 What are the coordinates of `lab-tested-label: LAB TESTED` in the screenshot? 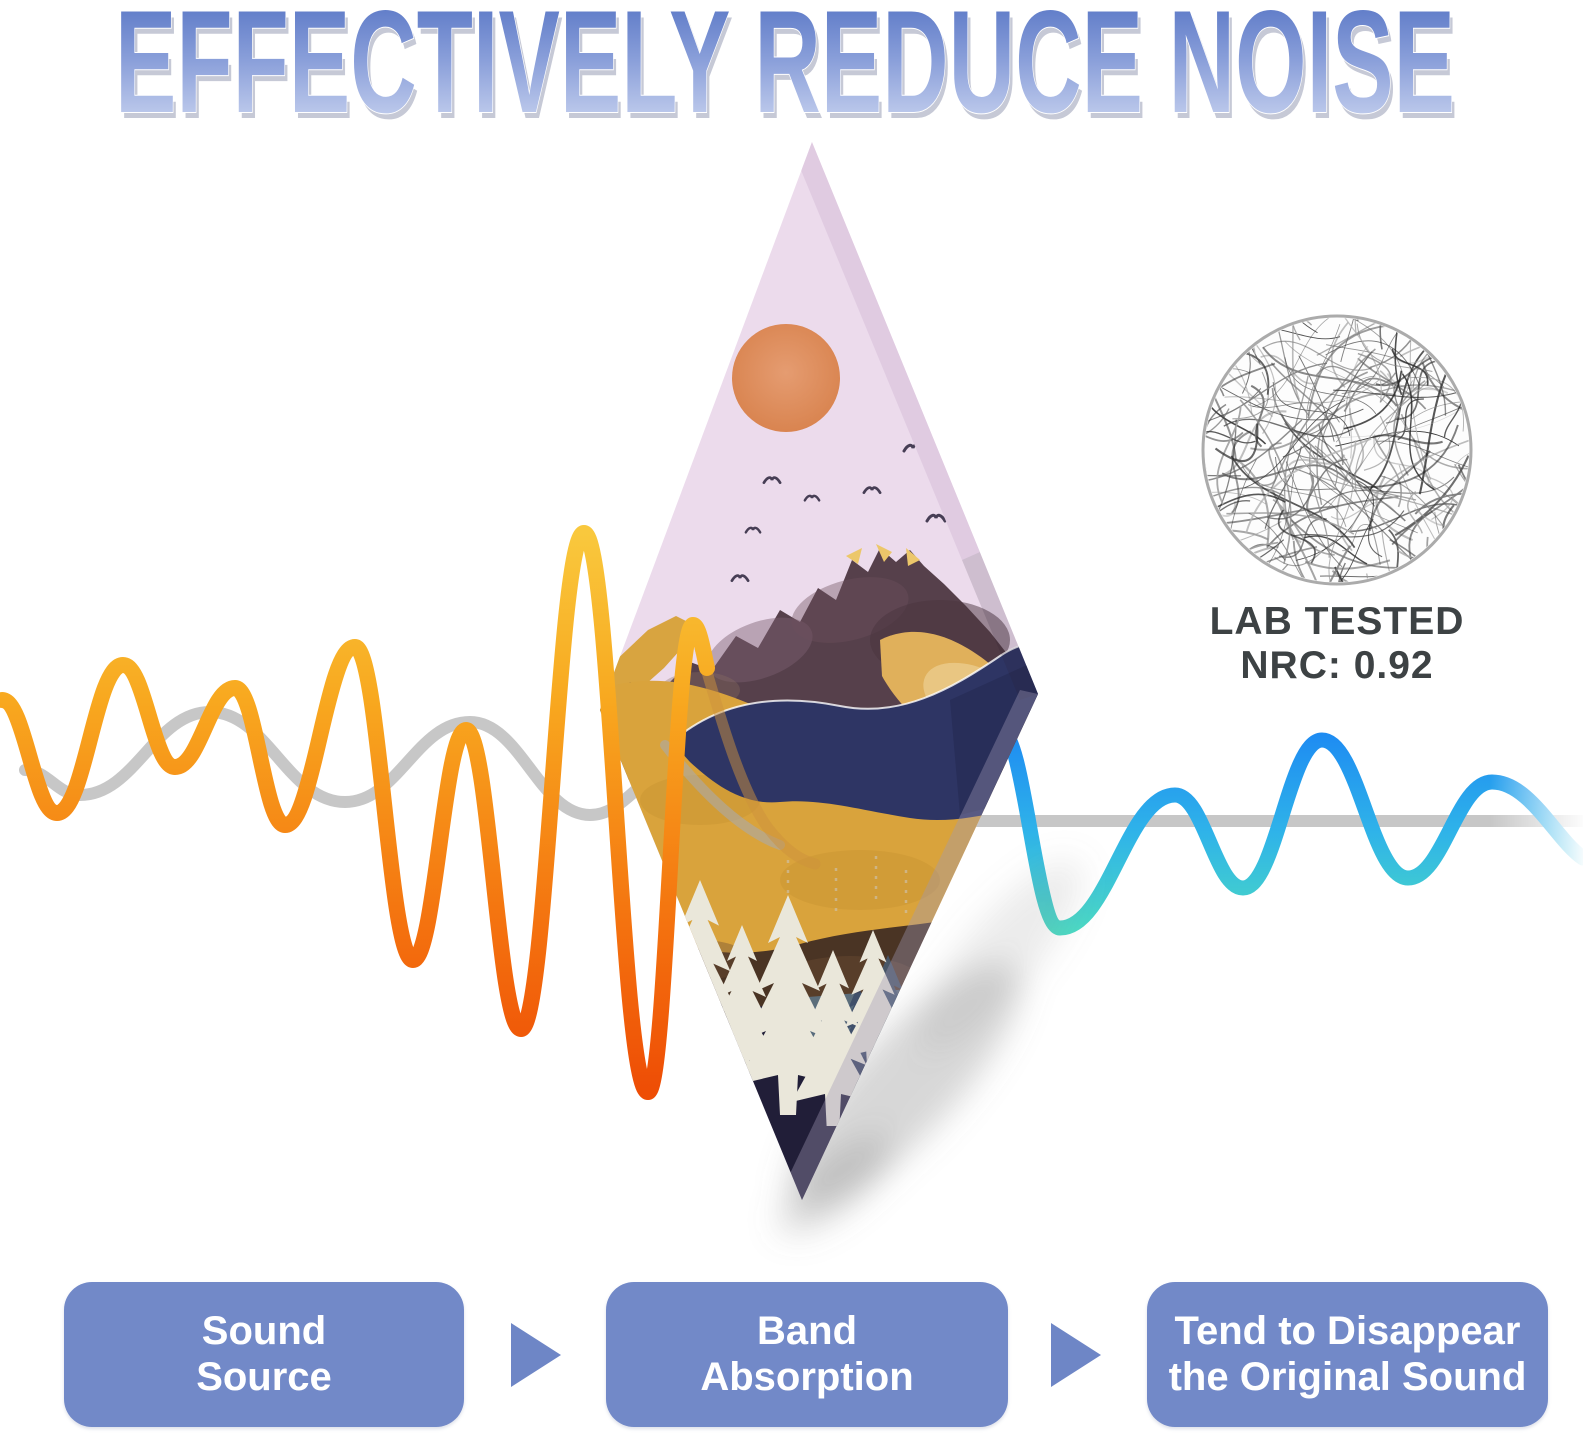 It's located at (1337, 621).